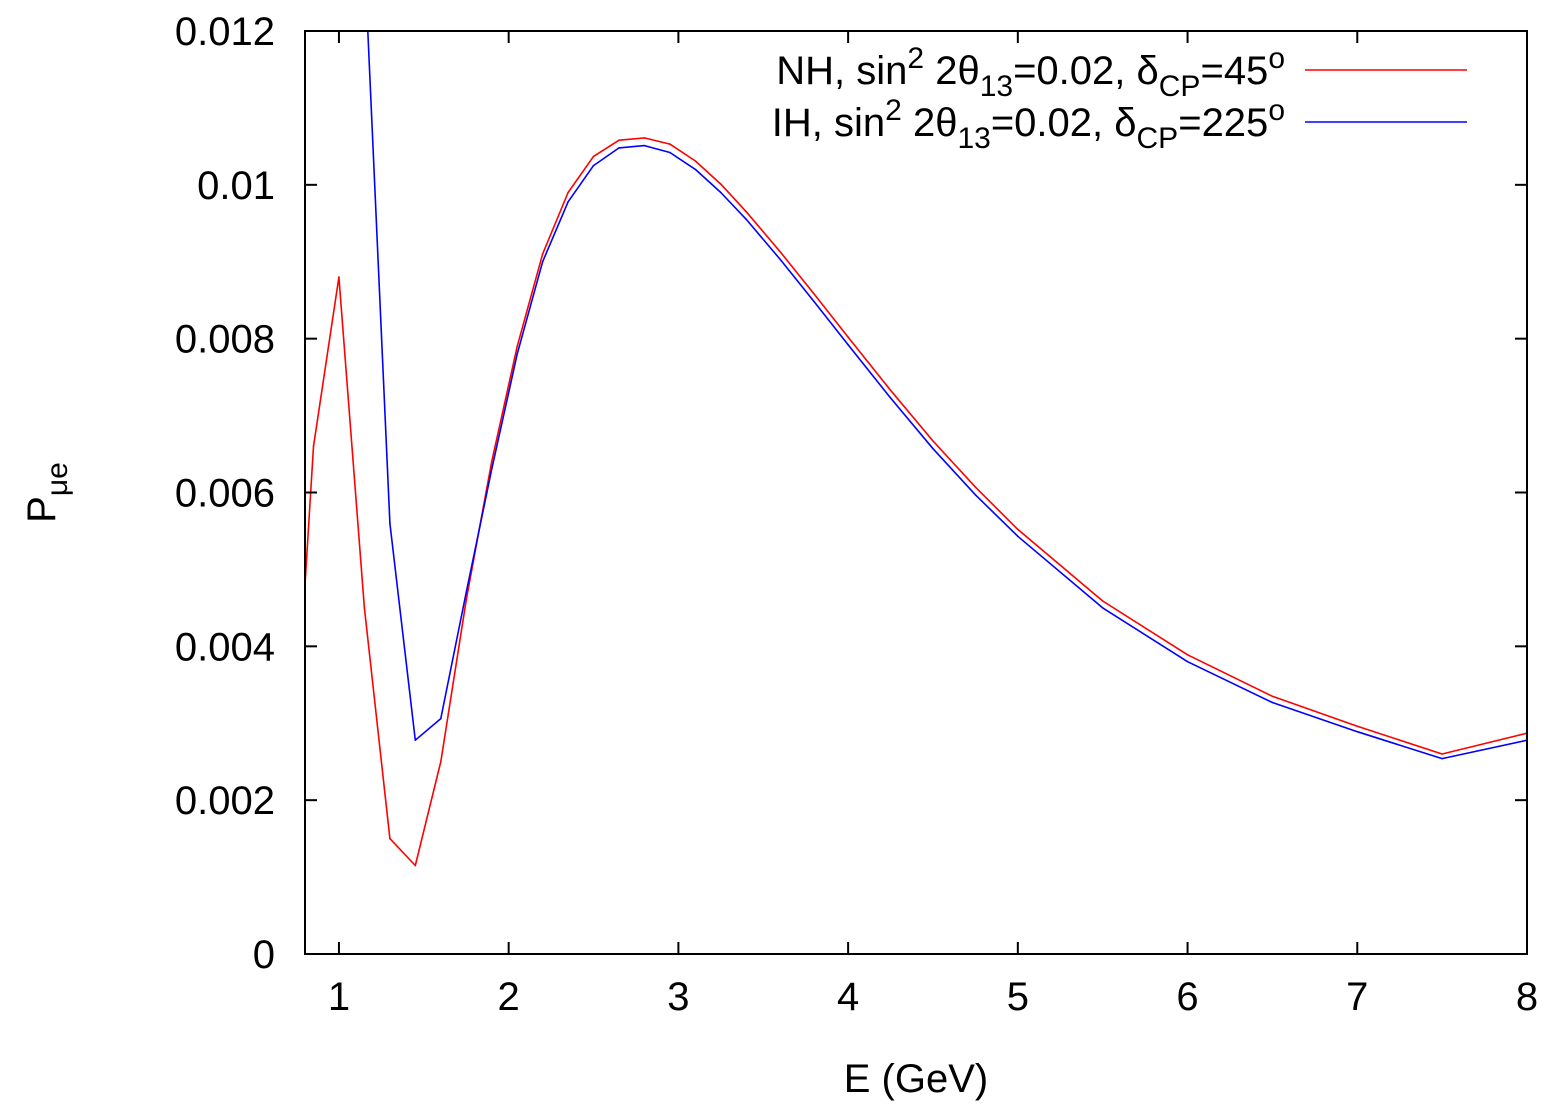 This screenshot has width=1554, height=1108. I want to click on legend-entry-ih: IH, sin2 2θ13=0.02, δCP=225o, so click(1119, 124).